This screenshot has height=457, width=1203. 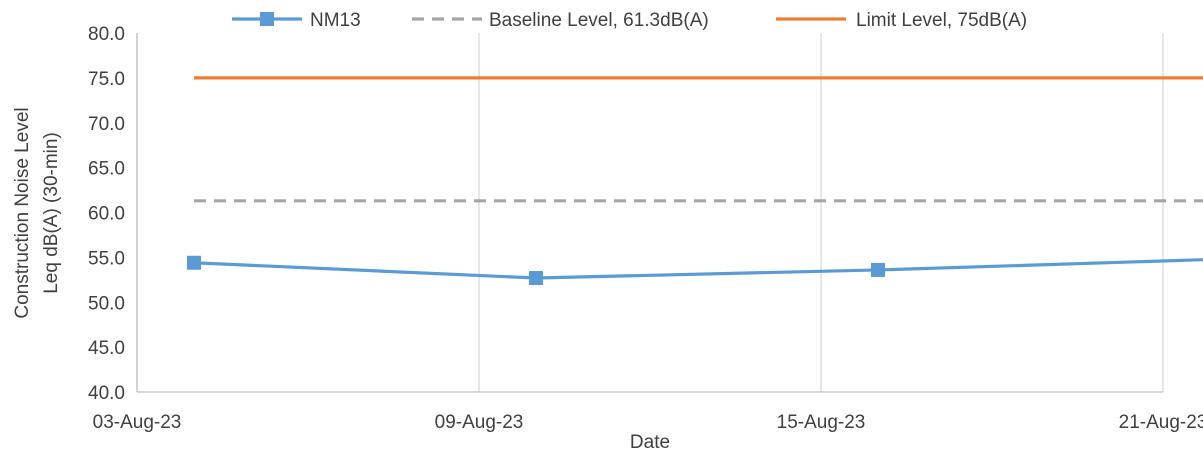 I want to click on y-tick-label: 50.0, so click(x=106, y=303).